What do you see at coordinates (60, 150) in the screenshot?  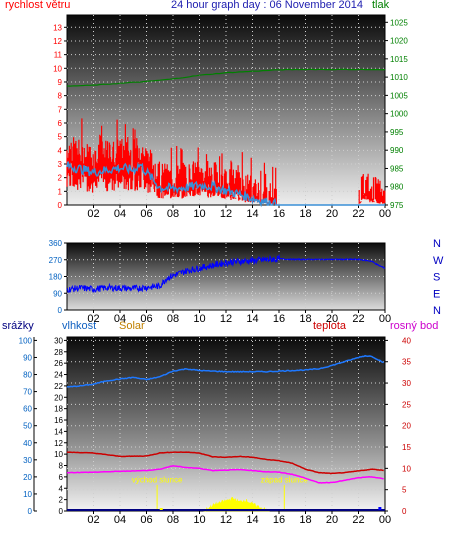 I see `wind-tick-label: 4` at bounding box center [60, 150].